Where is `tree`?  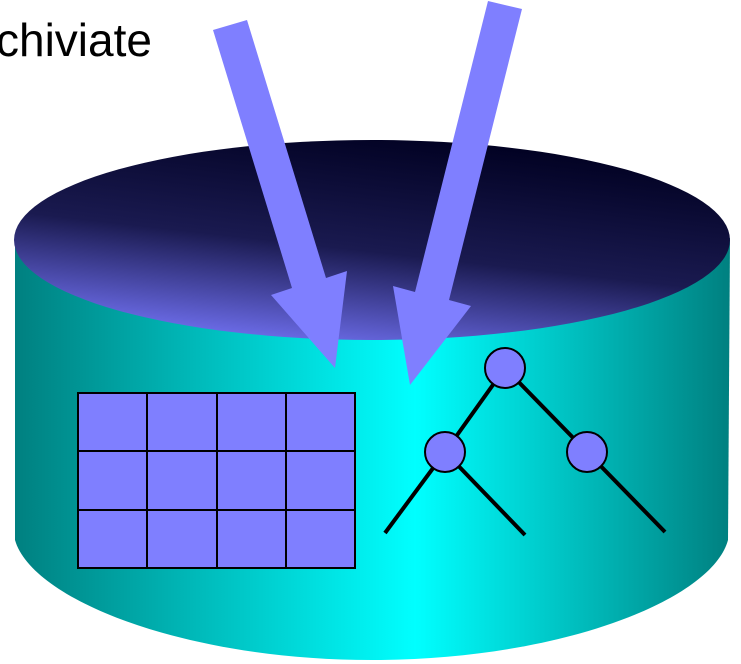 tree is located at coordinates (525, 442).